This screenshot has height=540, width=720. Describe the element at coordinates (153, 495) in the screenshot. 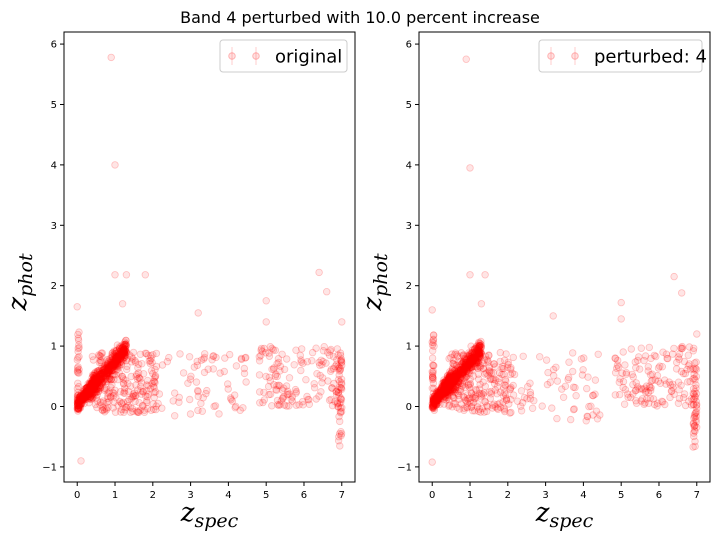

I see `x-tick-label: 2` at that location.